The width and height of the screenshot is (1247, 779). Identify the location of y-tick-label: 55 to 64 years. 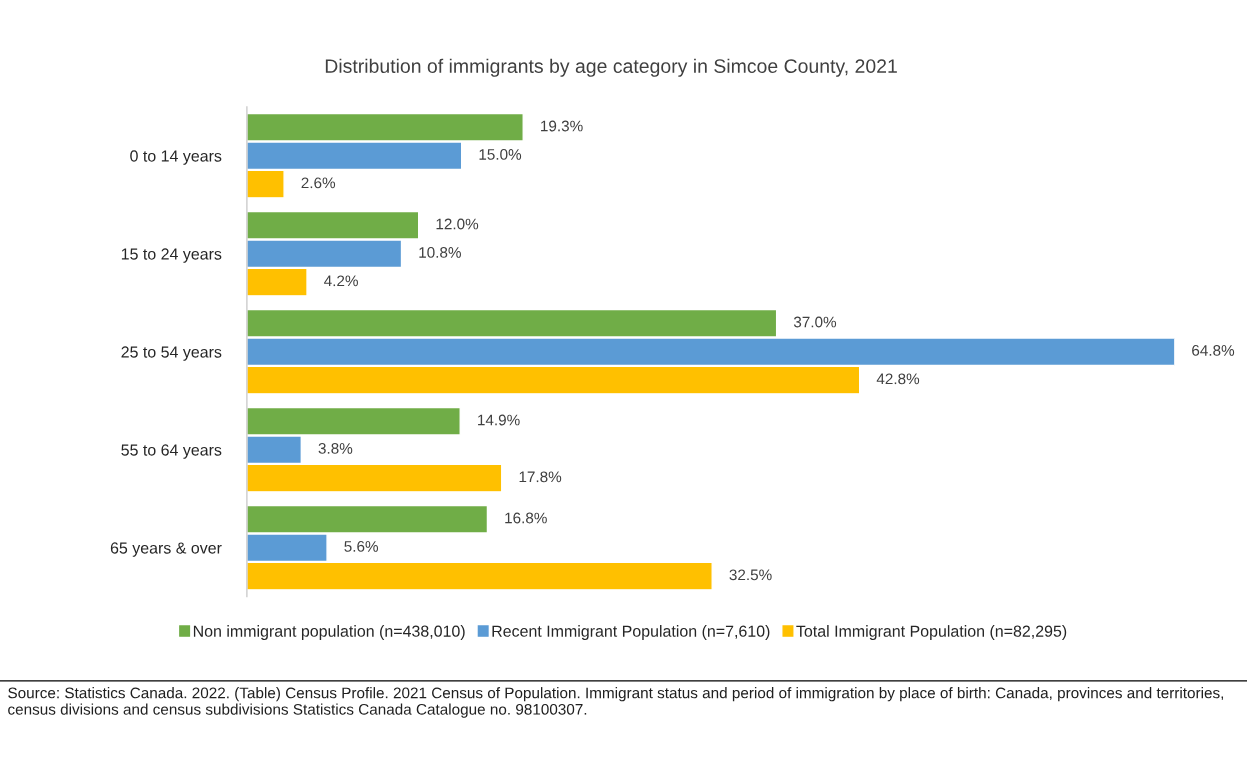
(171, 451).